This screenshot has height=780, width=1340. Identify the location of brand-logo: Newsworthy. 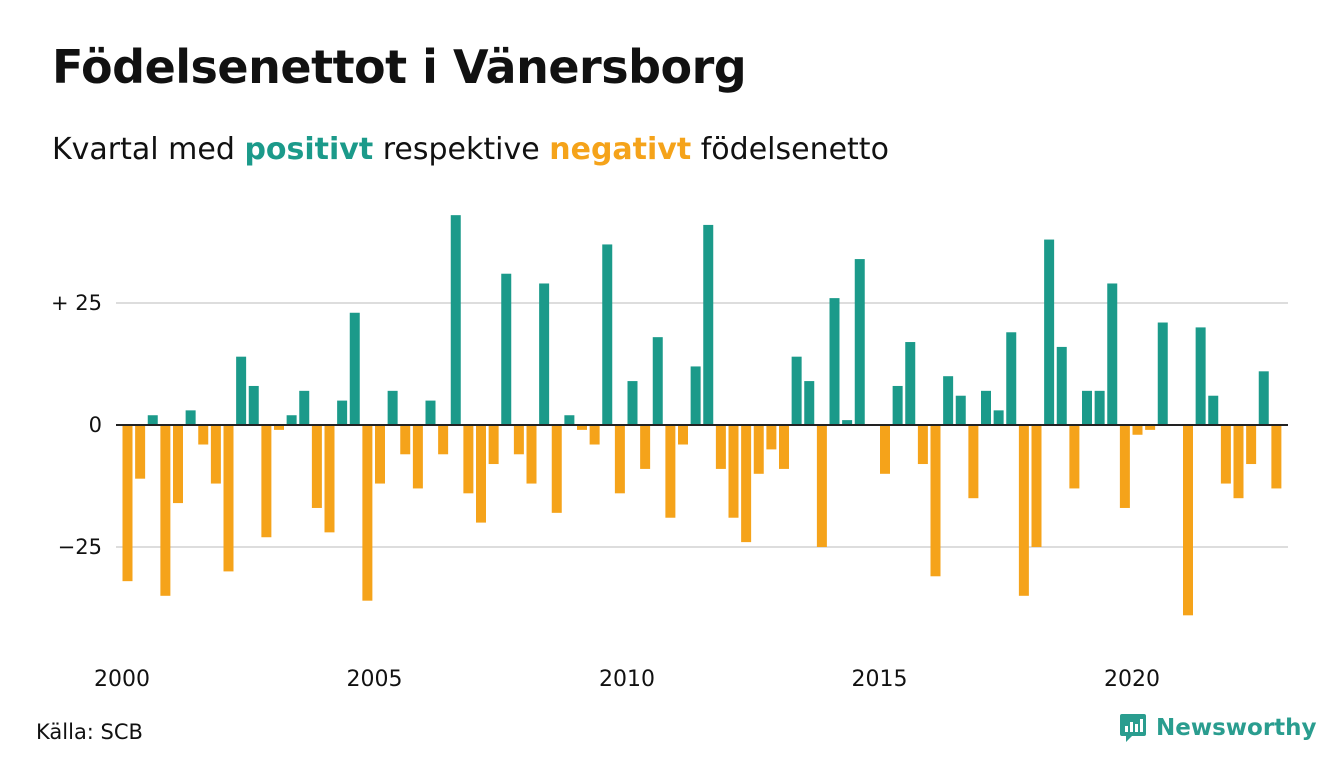
(1217, 728).